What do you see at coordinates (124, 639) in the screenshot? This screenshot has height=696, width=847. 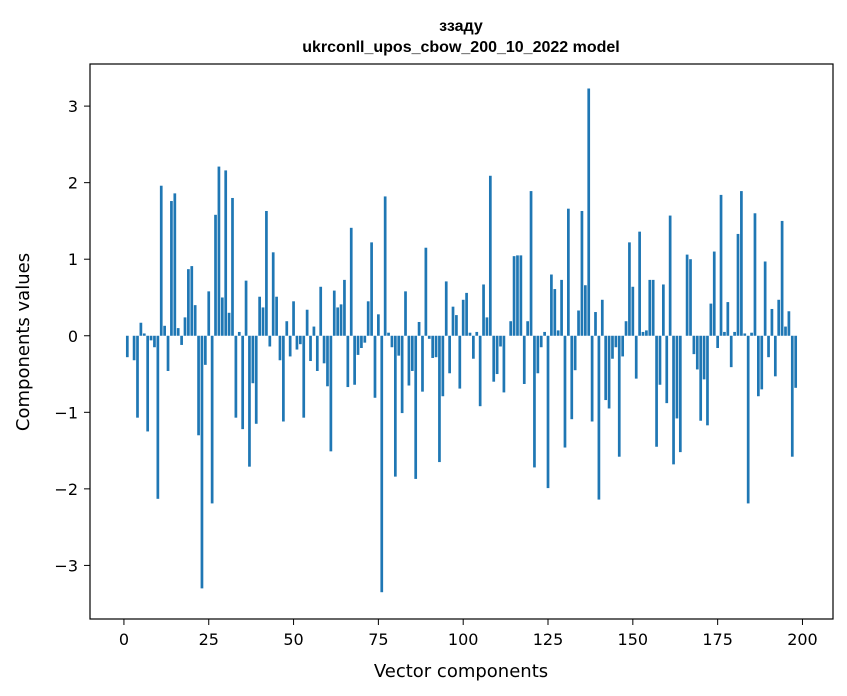 I see `x-tick-label: 0` at bounding box center [124, 639].